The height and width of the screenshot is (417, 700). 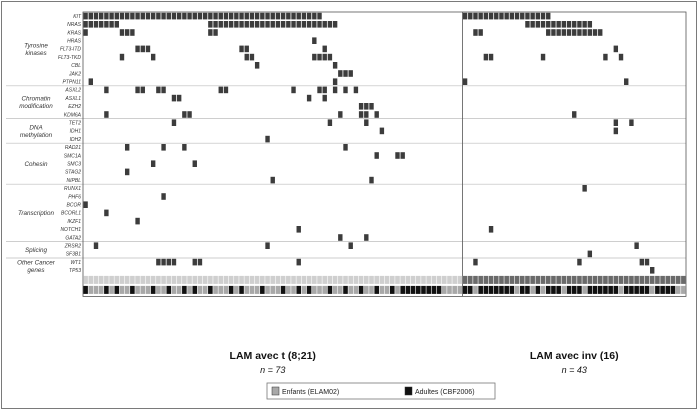 What do you see at coordinates (574, 356) in the screenshot?
I see `group-name-1: LAM avec inv (16)` at bounding box center [574, 356].